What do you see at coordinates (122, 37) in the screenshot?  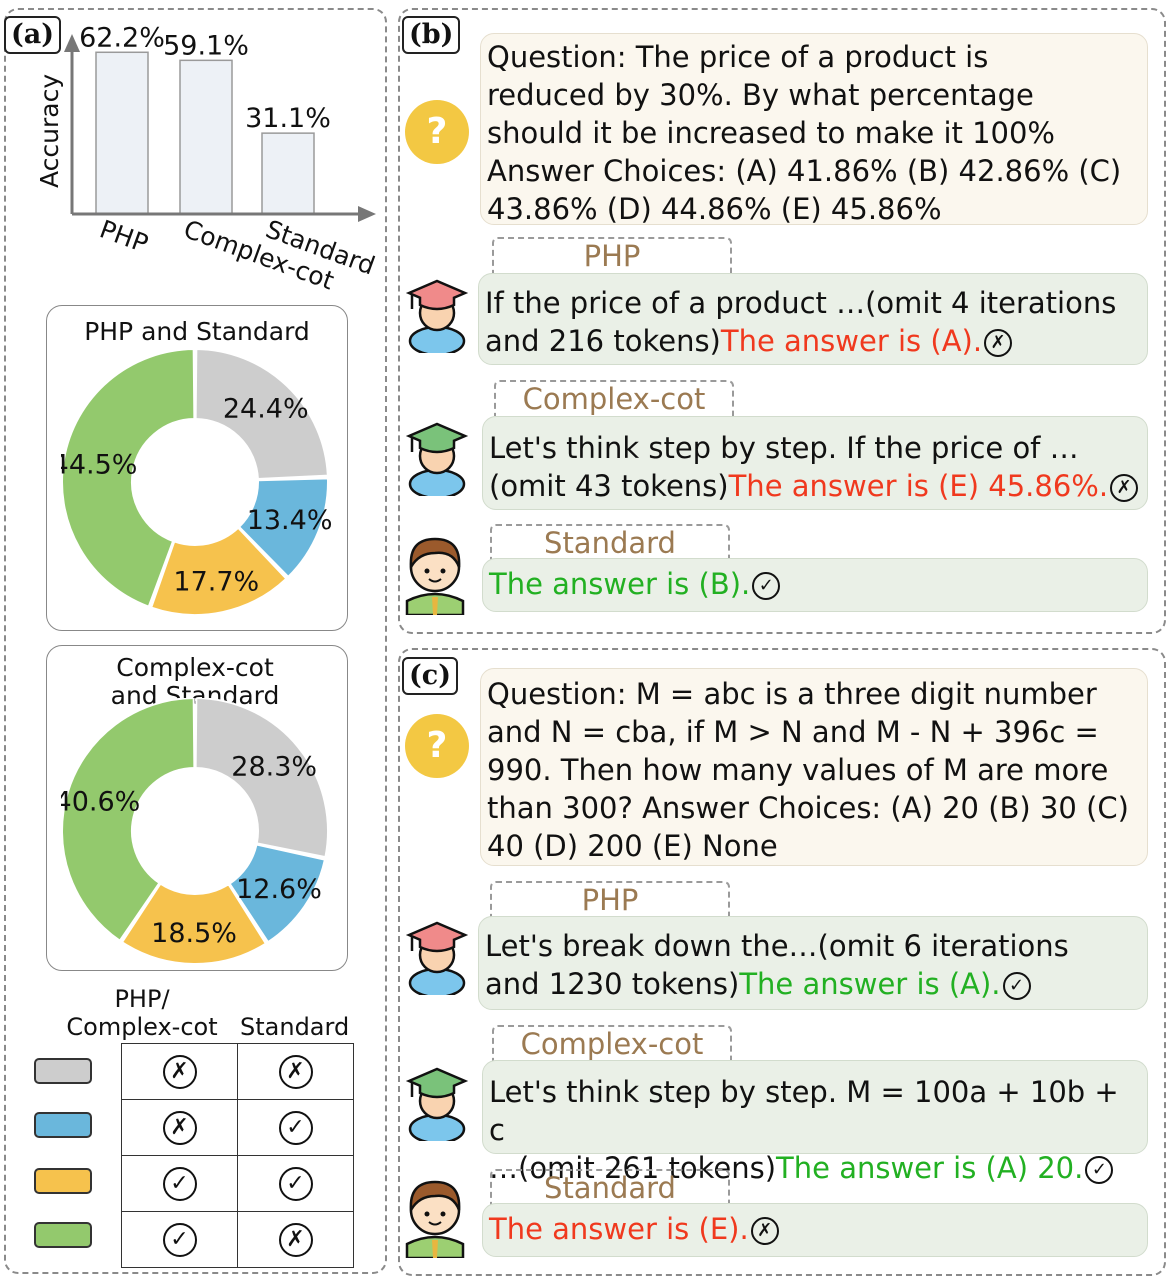 I see `bar-value-label: 62.2%` at bounding box center [122, 37].